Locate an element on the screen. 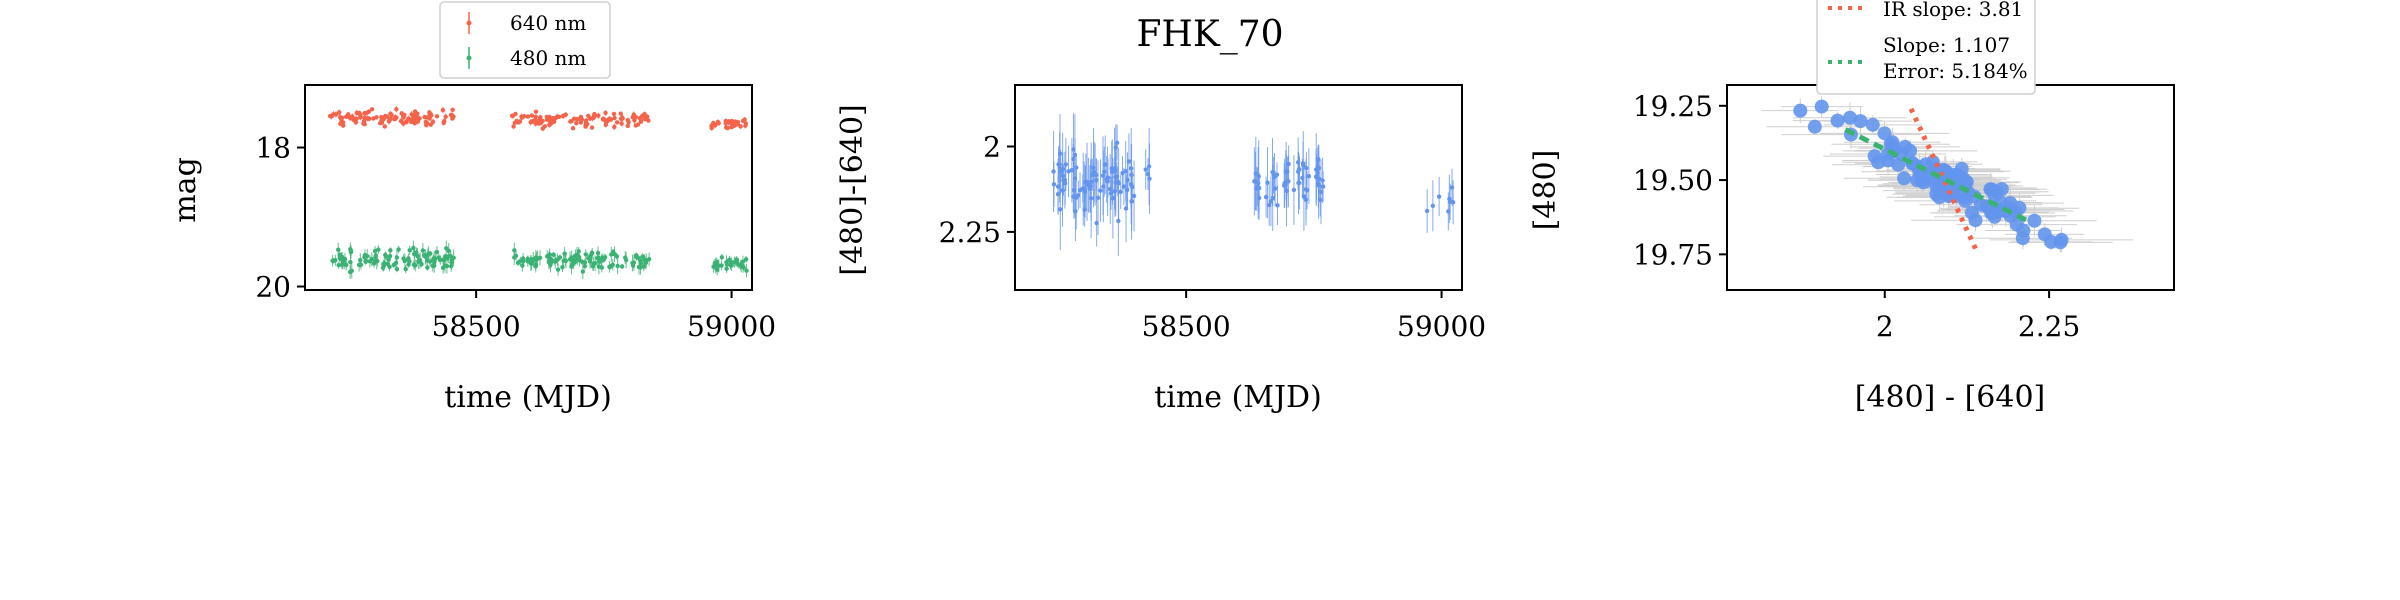 This screenshot has height=600, width=2400. lightcurve-ticks: 58500 59000 18 20 is located at coordinates (515, 237).